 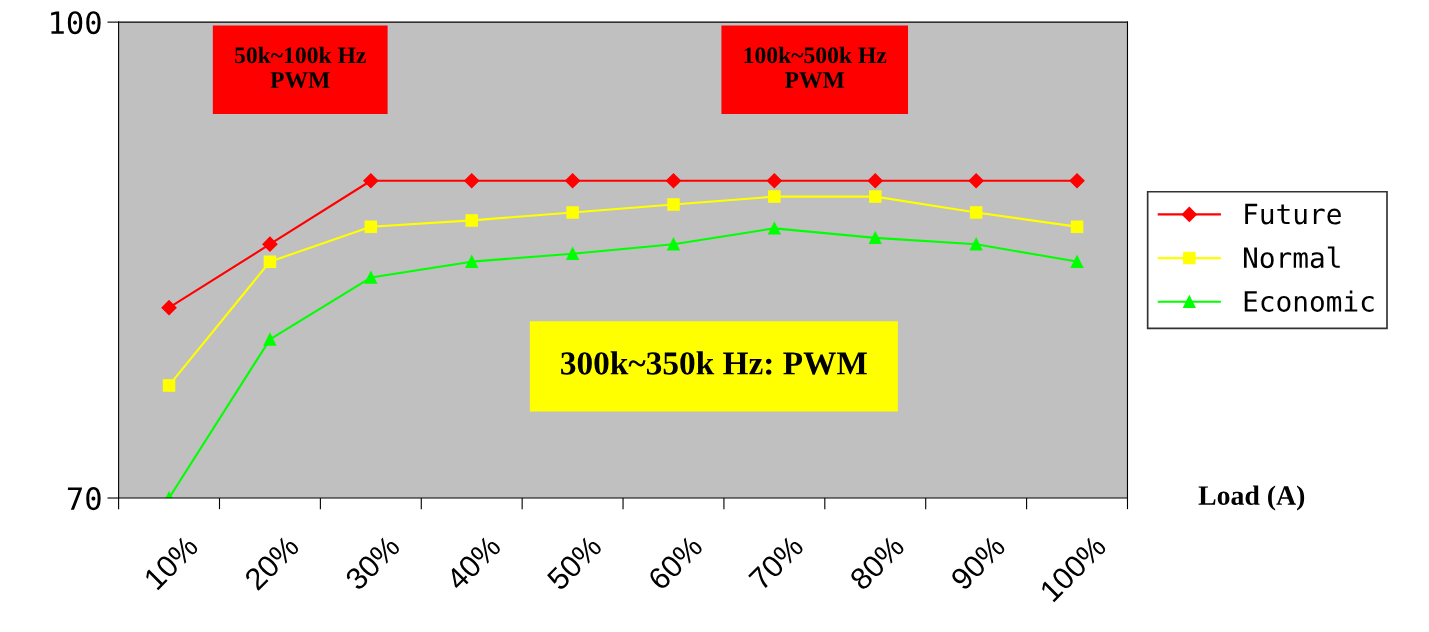 I want to click on annotation: 100k~500k Hz PWM, so click(x=815, y=67).